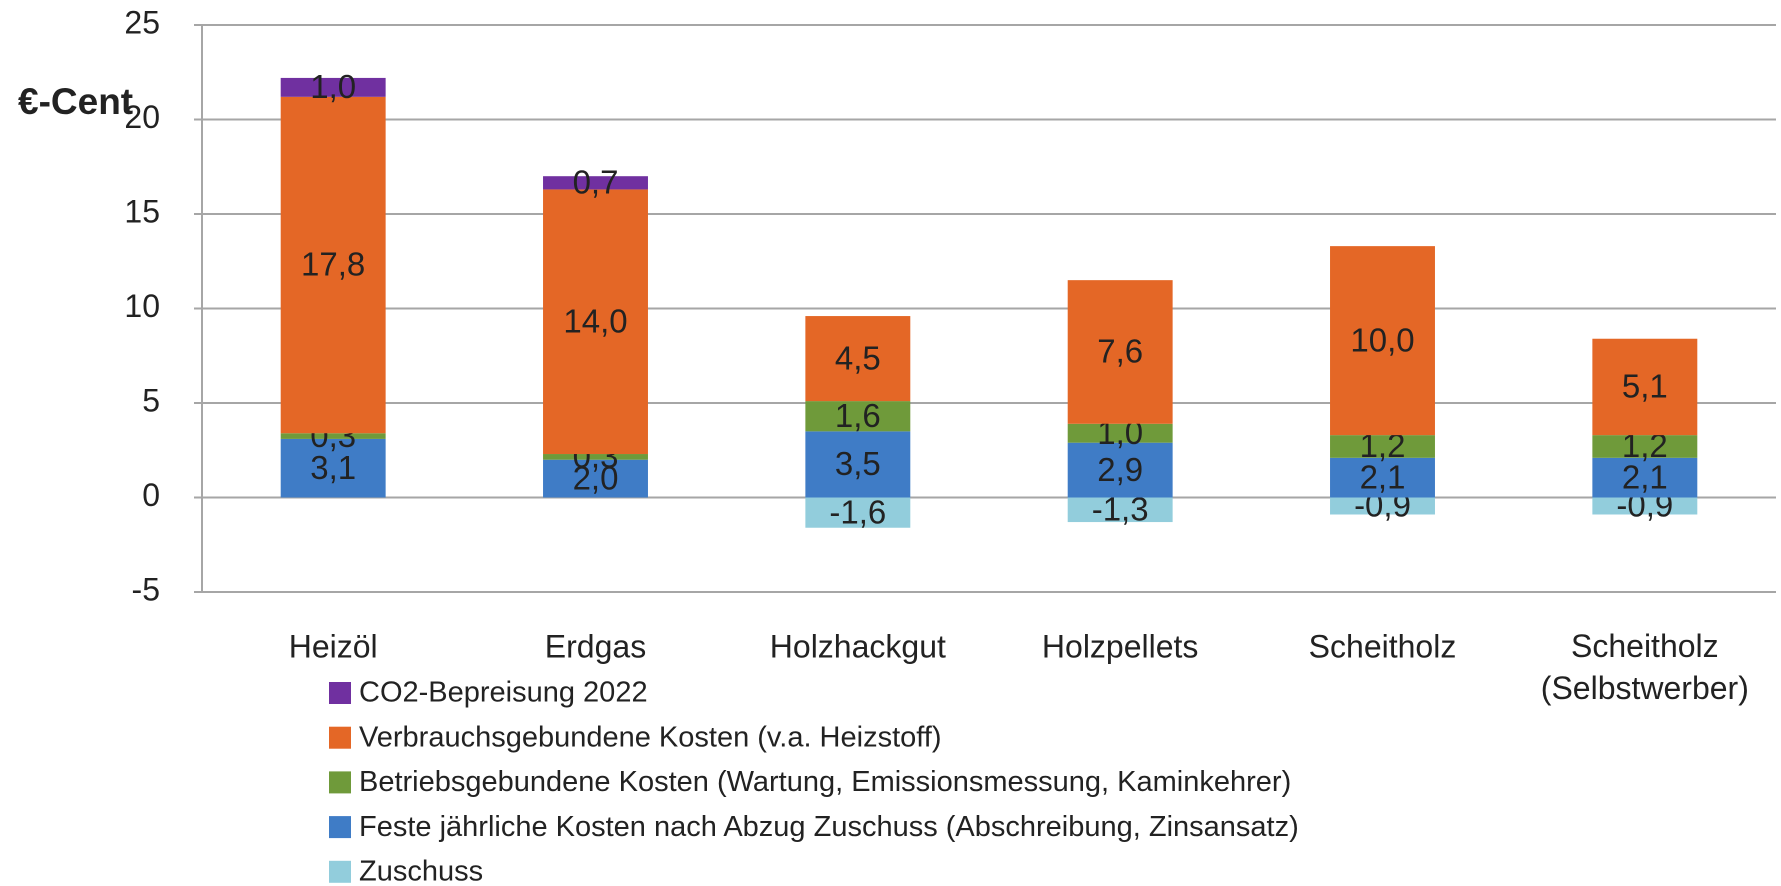 The height and width of the screenshot is (886, 1781). Describe the element at coordinates (595, 646) in the screenshot. I see `x-tick-label: Erdgas` at that location.